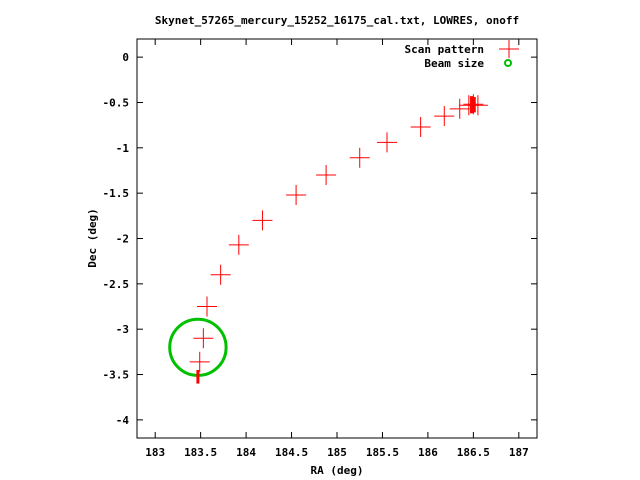 The width and height of the screenshot is (640, 480). Describe the element at coordinates (116, 375) in the screenshot. I see `y-tick-label-7: -3.5` at that location.